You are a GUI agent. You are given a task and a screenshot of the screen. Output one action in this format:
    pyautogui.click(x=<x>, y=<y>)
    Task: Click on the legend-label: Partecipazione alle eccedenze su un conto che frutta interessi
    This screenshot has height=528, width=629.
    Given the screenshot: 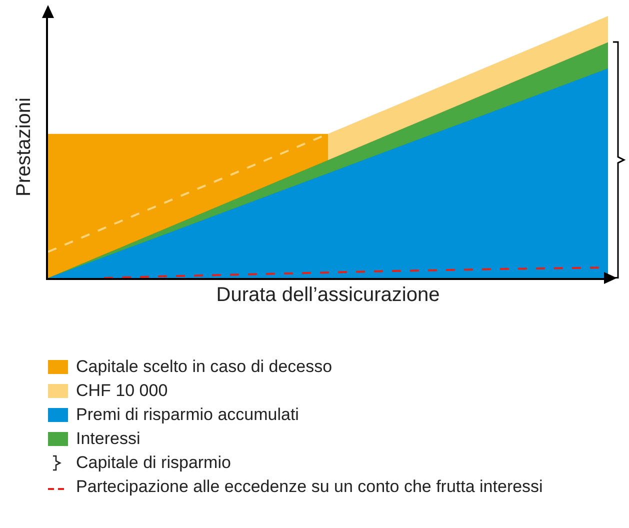 What is the action you would take?
    pyautogui.click(x=309, y=486)
    